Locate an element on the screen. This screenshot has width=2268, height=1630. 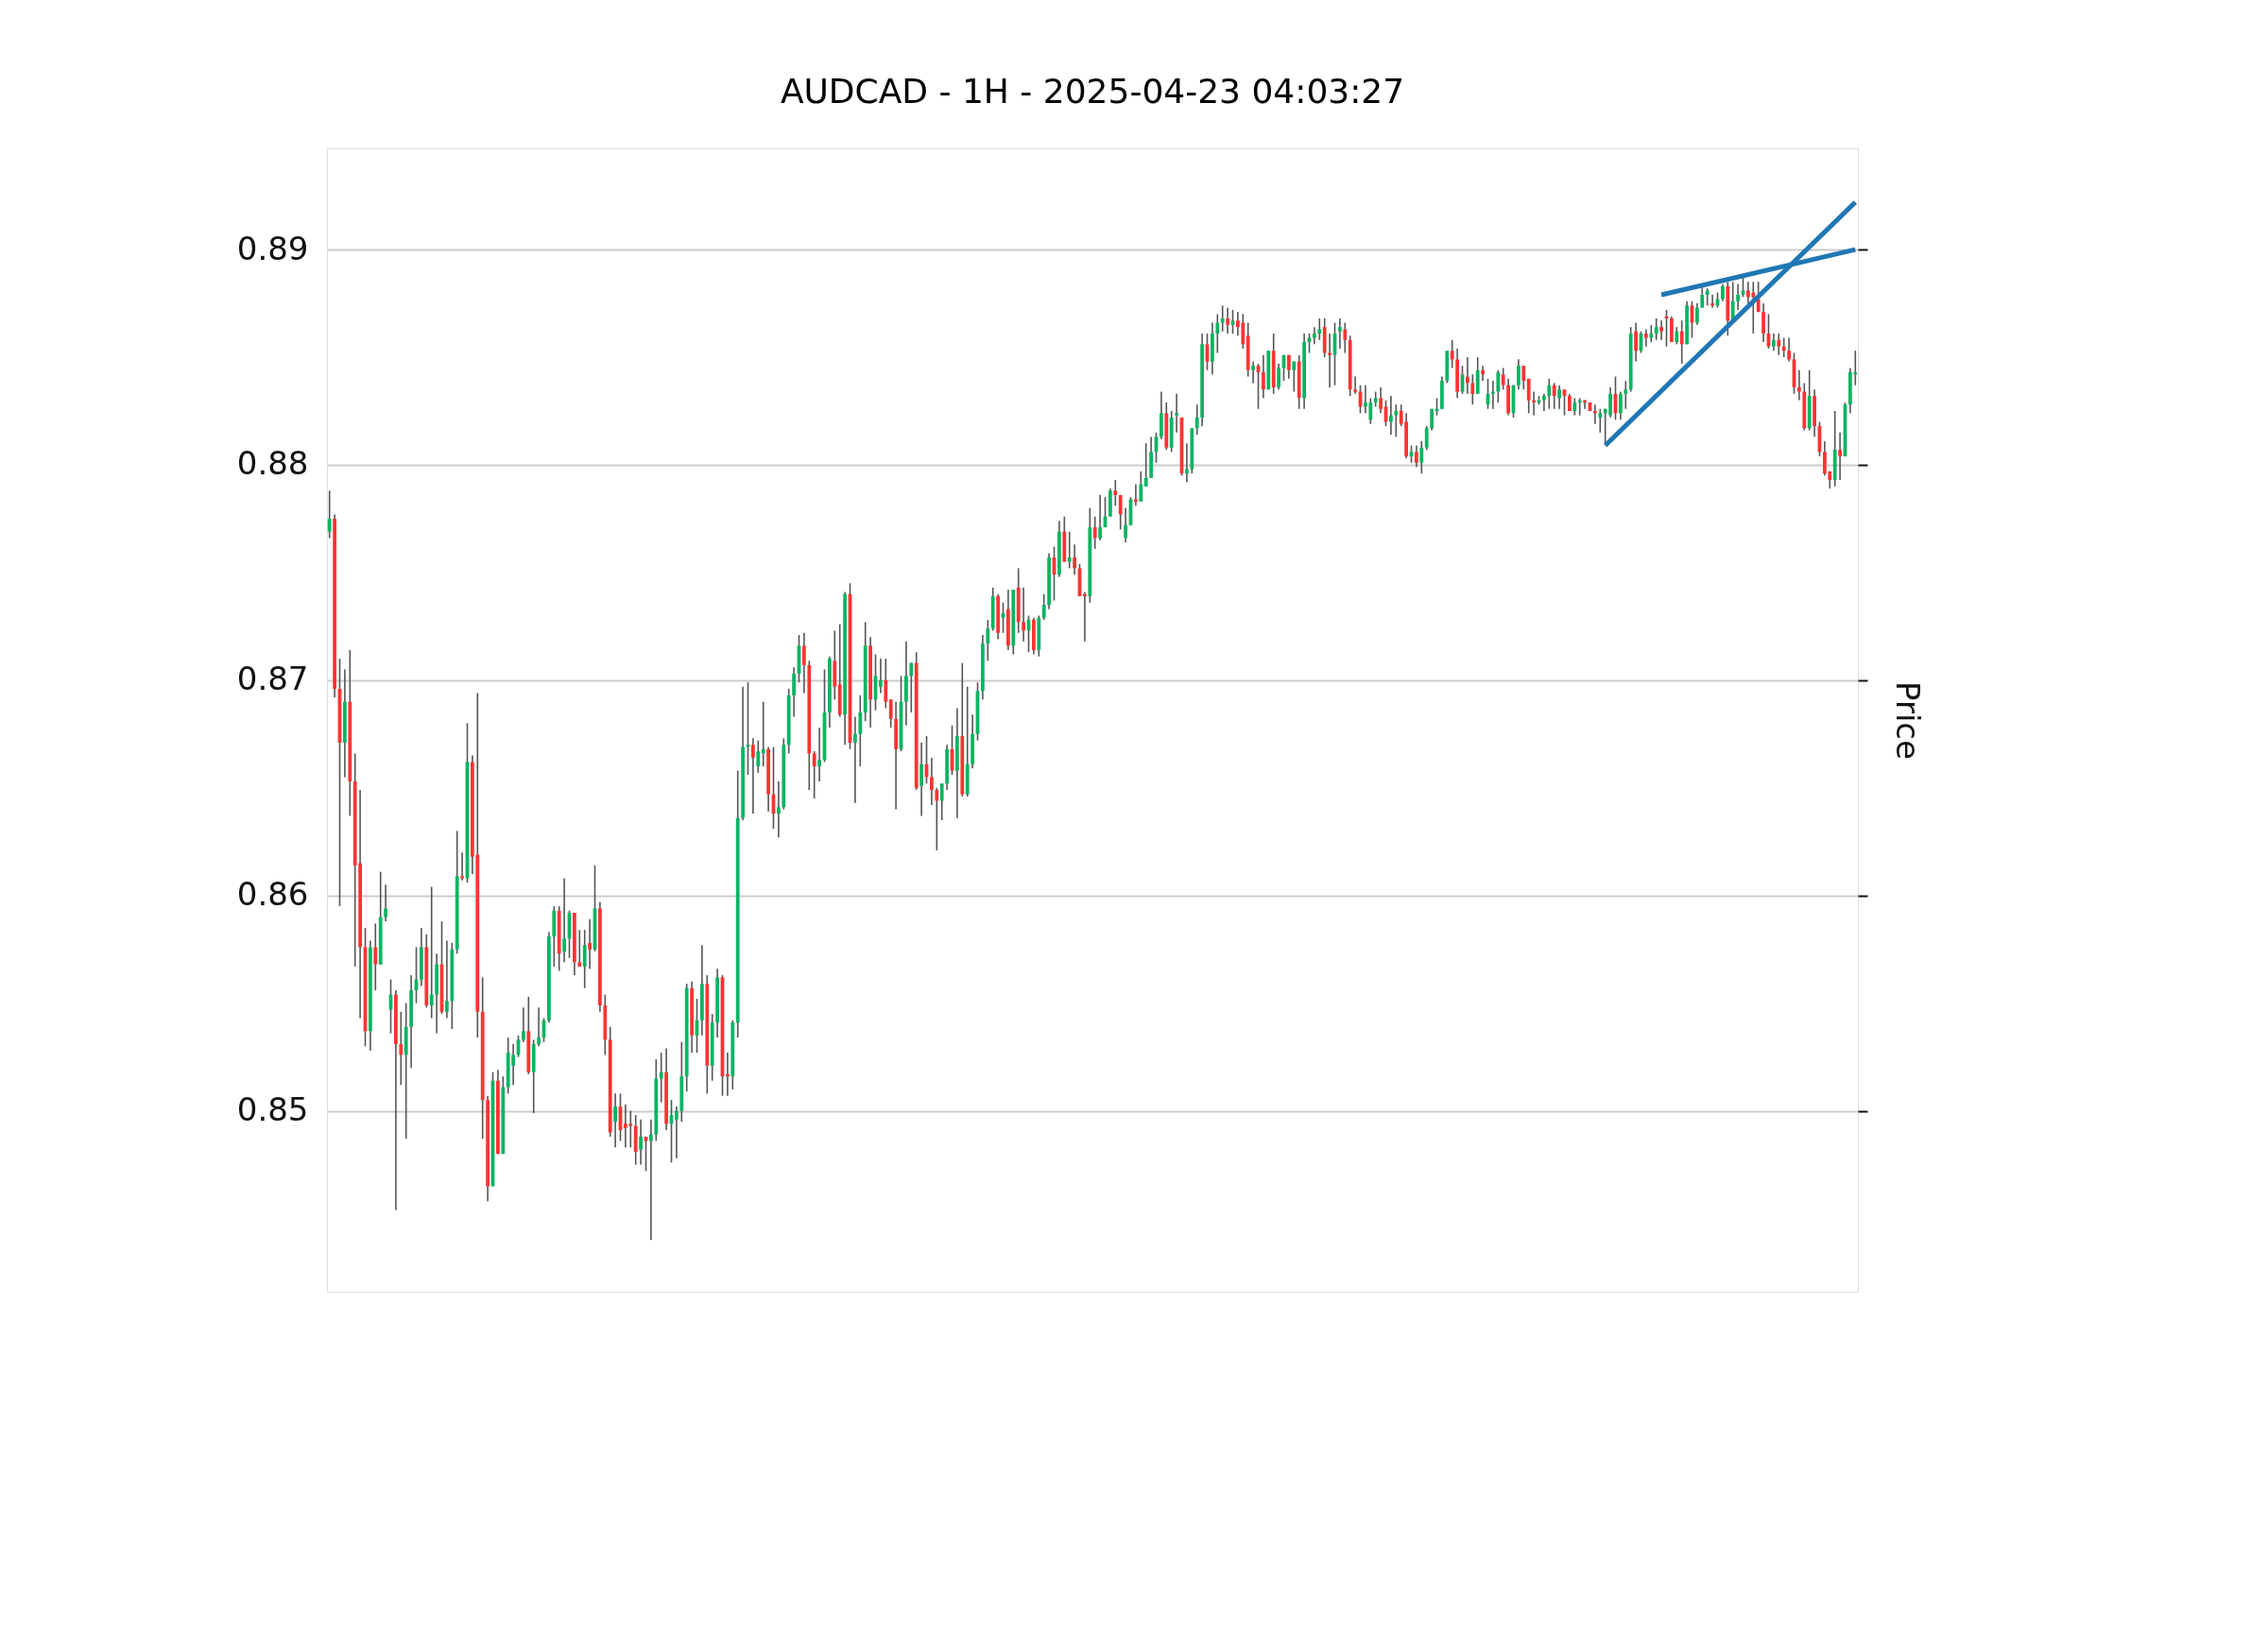
chart-title: AUDCAD - 1H - 2025-04-23 04:03:27 is located at coordinates (1092, 91).